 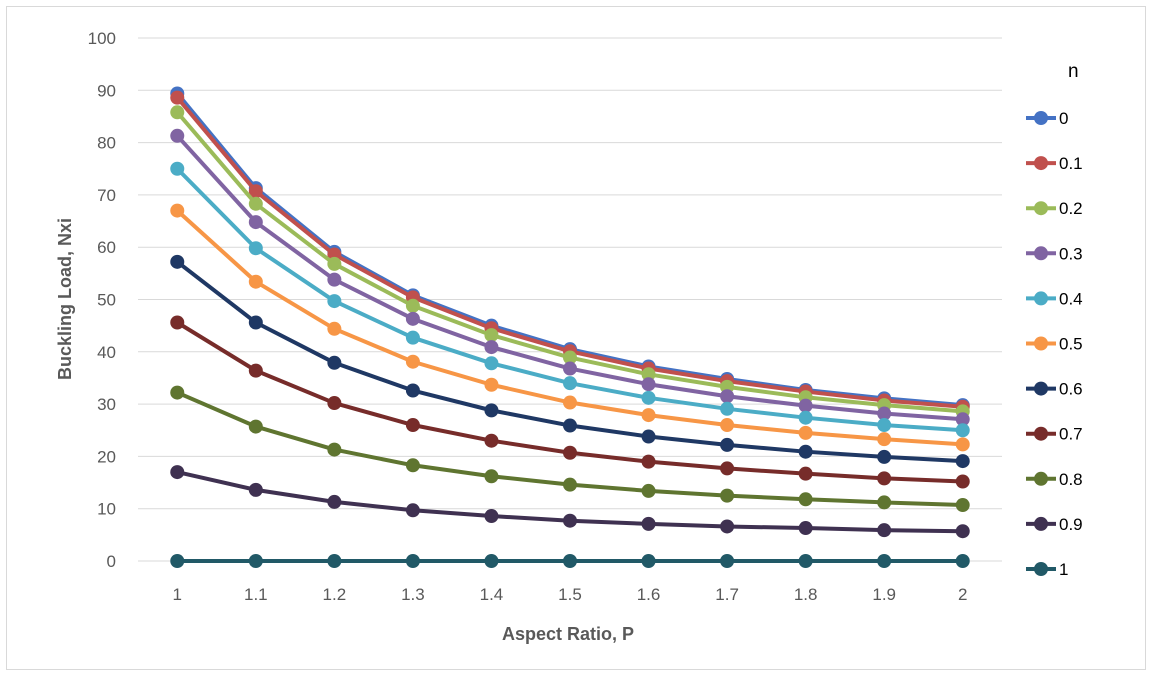 What do you see at coordinates (1054, 344) in the screenshot?
I see `legend-item: 0.5` at bounding box center [1054, 344].